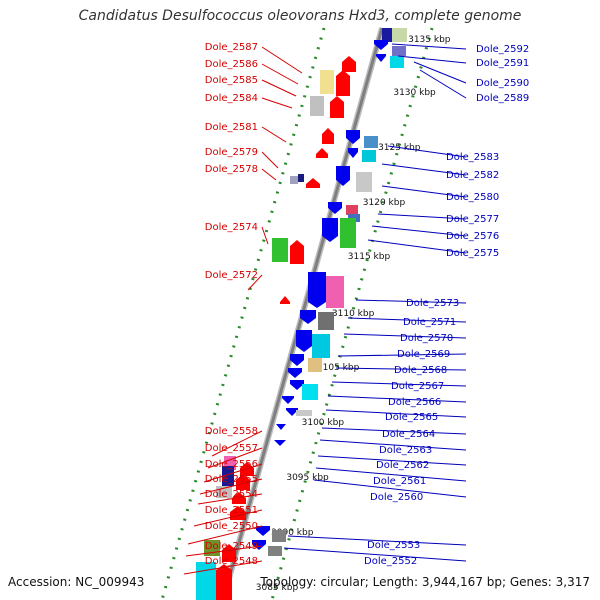 Image resolution: width=600 pixels, height=600 pixels. I want to click on right-gene-label: Dole_2553, so click(393, 545).